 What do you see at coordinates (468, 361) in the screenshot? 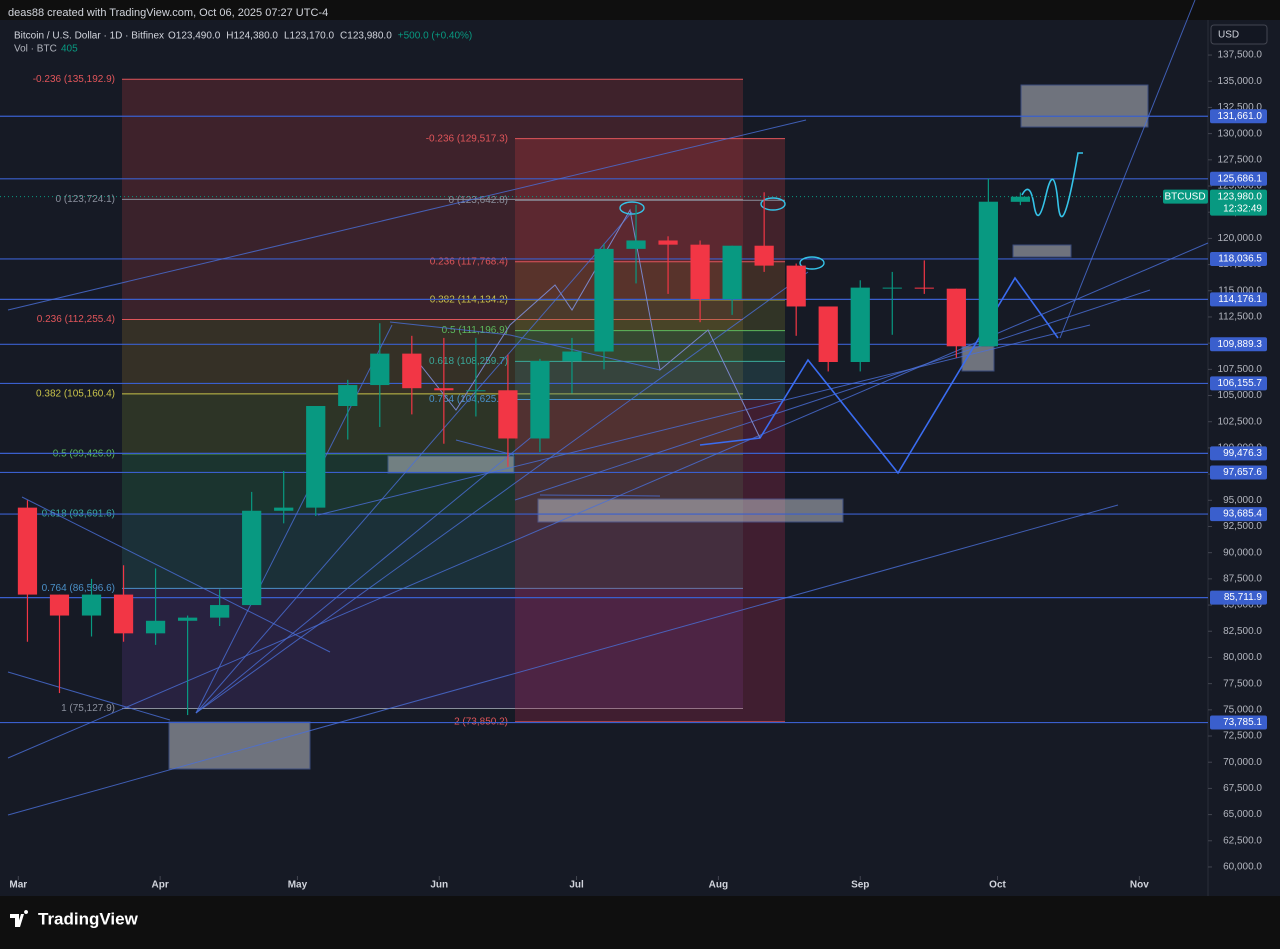
I see `fib-label: 0.618 (108,259.7)` at bounding box center [468, 361].